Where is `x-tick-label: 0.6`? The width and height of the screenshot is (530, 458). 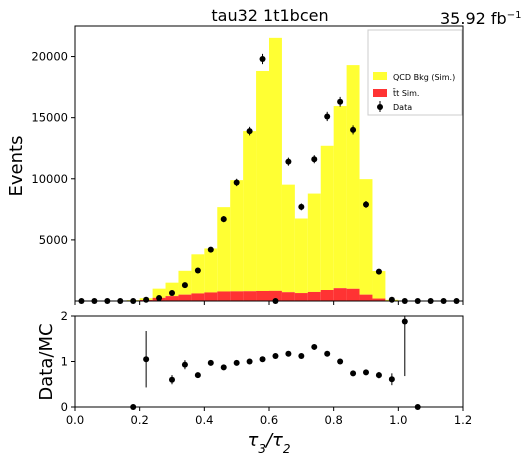 x-tick-label: 0.6 is located at coordinates (269, 420).